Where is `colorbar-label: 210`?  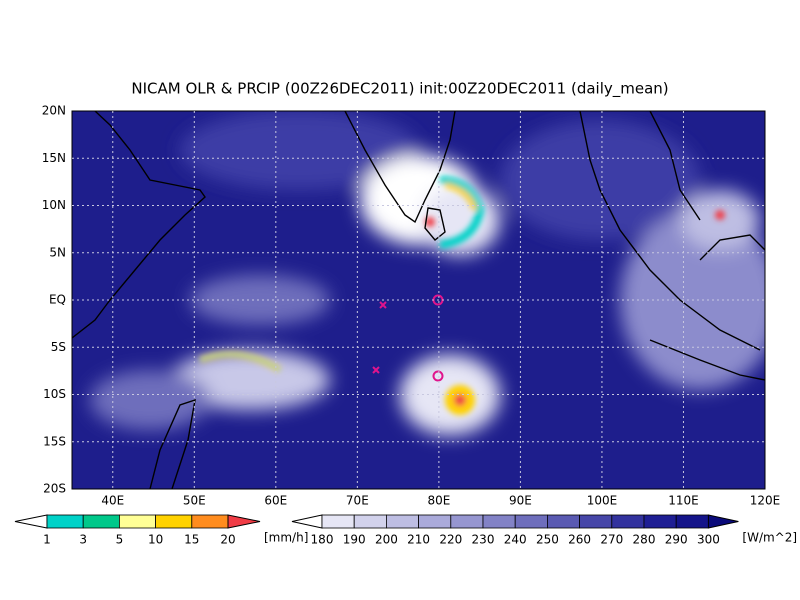
colorbar-label: 210 is located at coordinates (418, 540).